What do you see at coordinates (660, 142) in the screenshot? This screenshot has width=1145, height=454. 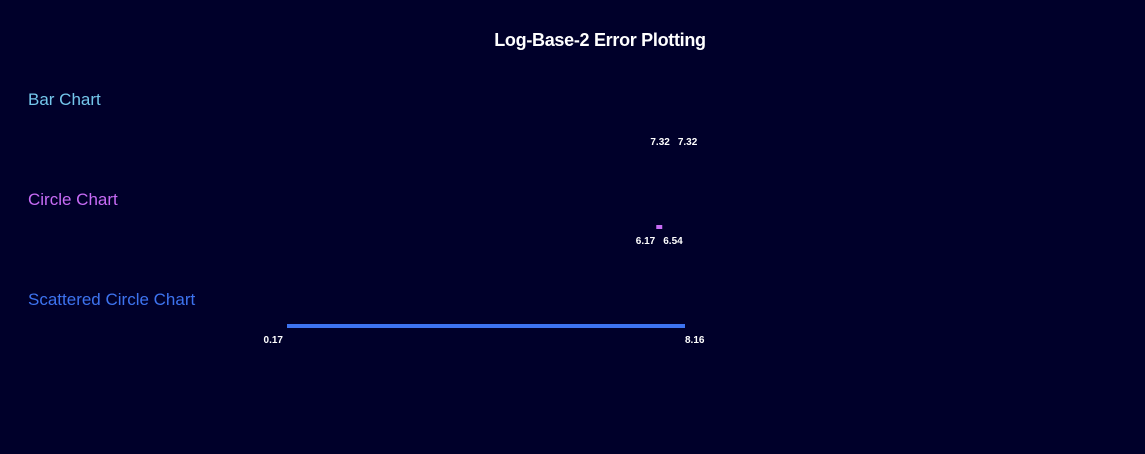 I see `low-value-label-bar-chart: 7.32` at bounding box center [660, 142].